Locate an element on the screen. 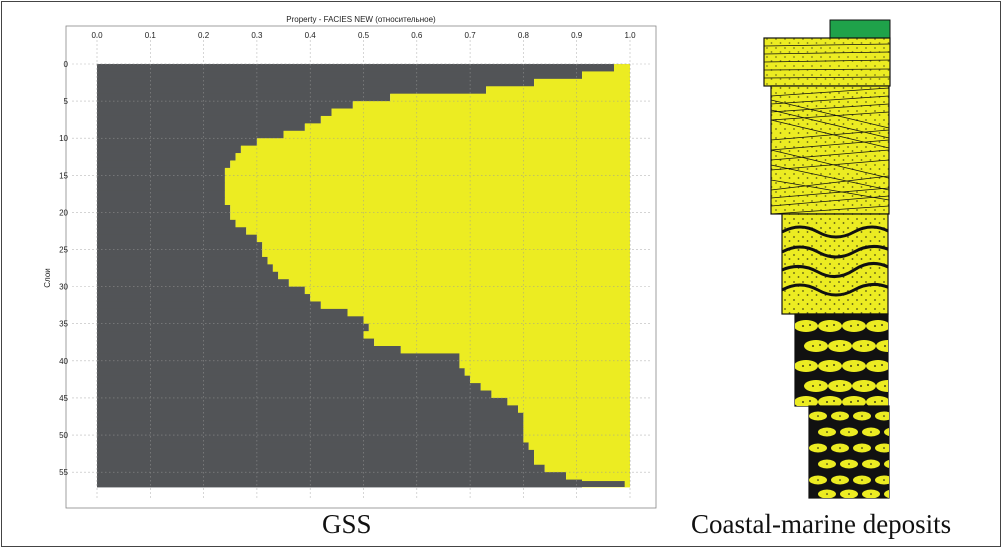  y-tick-label: 30 is located at coordinates (63, 287).